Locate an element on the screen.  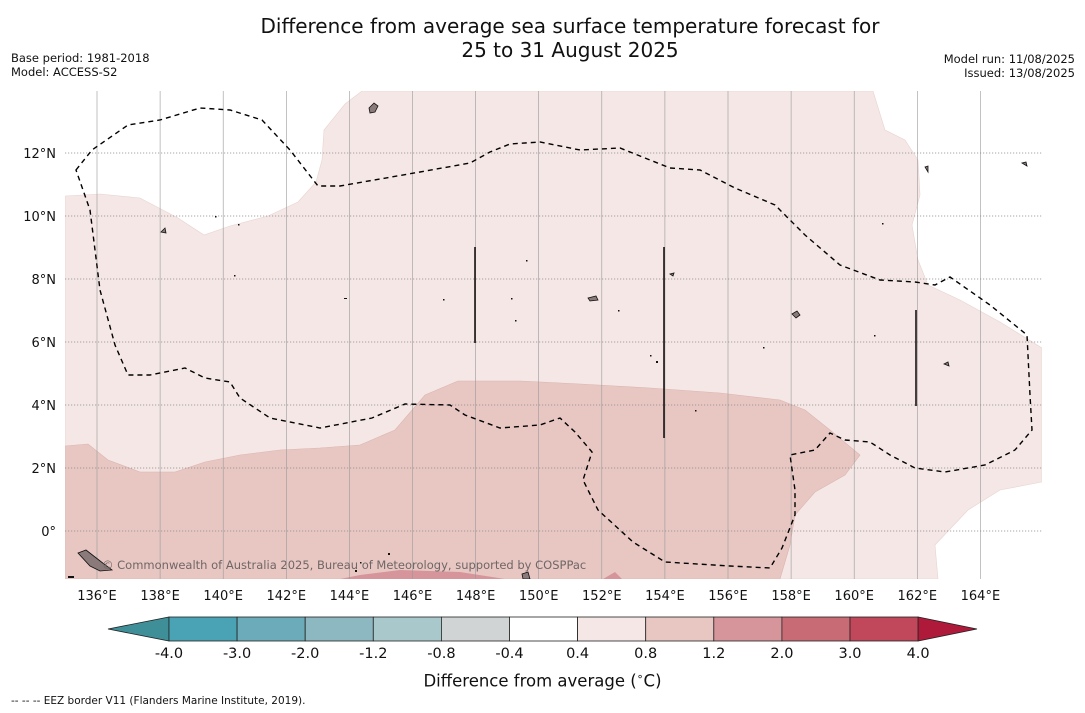
longitude-label: 148°E is located at coordinates (476, 596).